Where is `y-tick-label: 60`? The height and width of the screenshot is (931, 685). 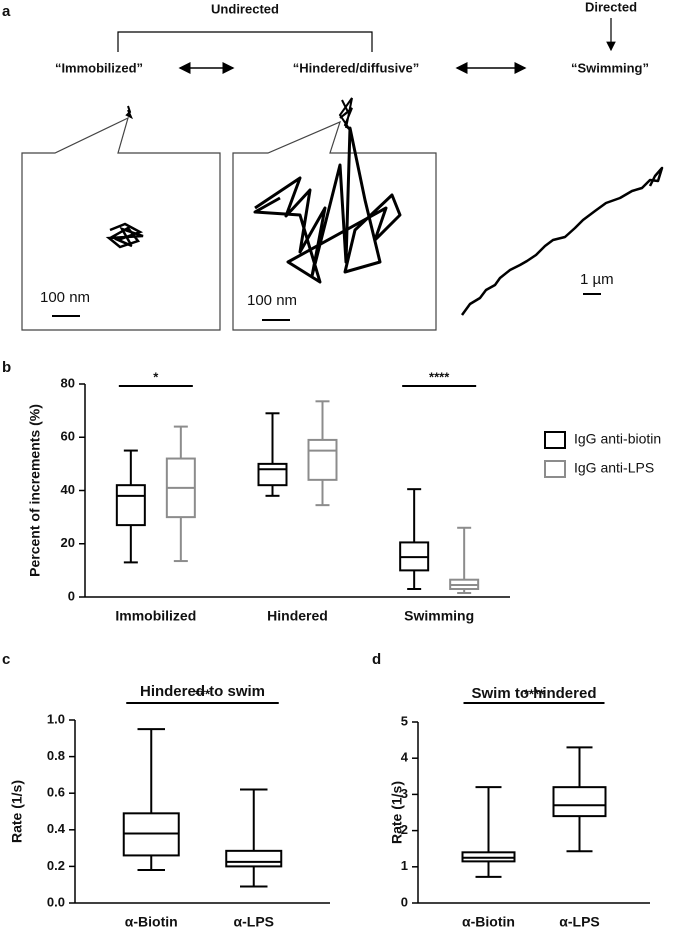 y-tick-label: 60 is located at coordinates (68, 436).